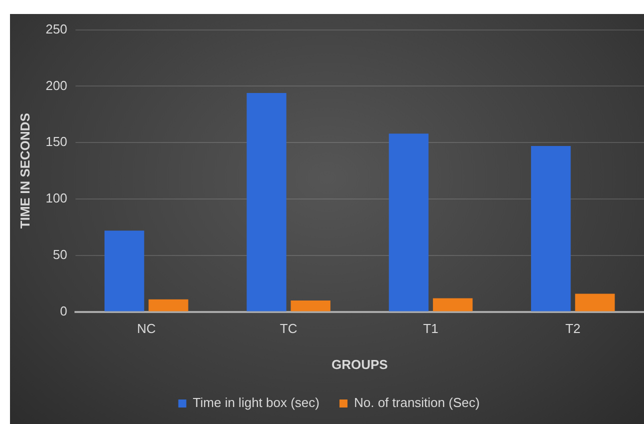 The height and width of the screenshot is (424, 644). What do you see at coordinates (60, 254) in the screenshot?
I see `y-tick-label: 50` at bounding box center [60, 254].